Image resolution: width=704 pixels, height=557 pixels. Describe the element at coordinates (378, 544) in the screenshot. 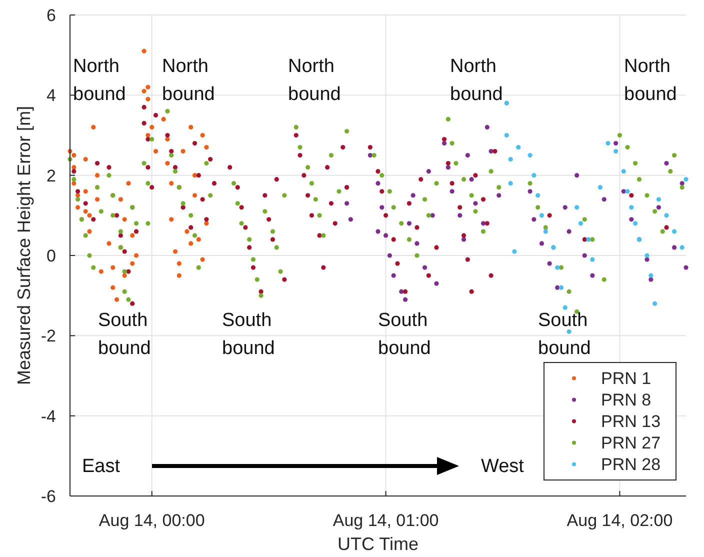

I see `x-axis-title: UTC Time` at that location.